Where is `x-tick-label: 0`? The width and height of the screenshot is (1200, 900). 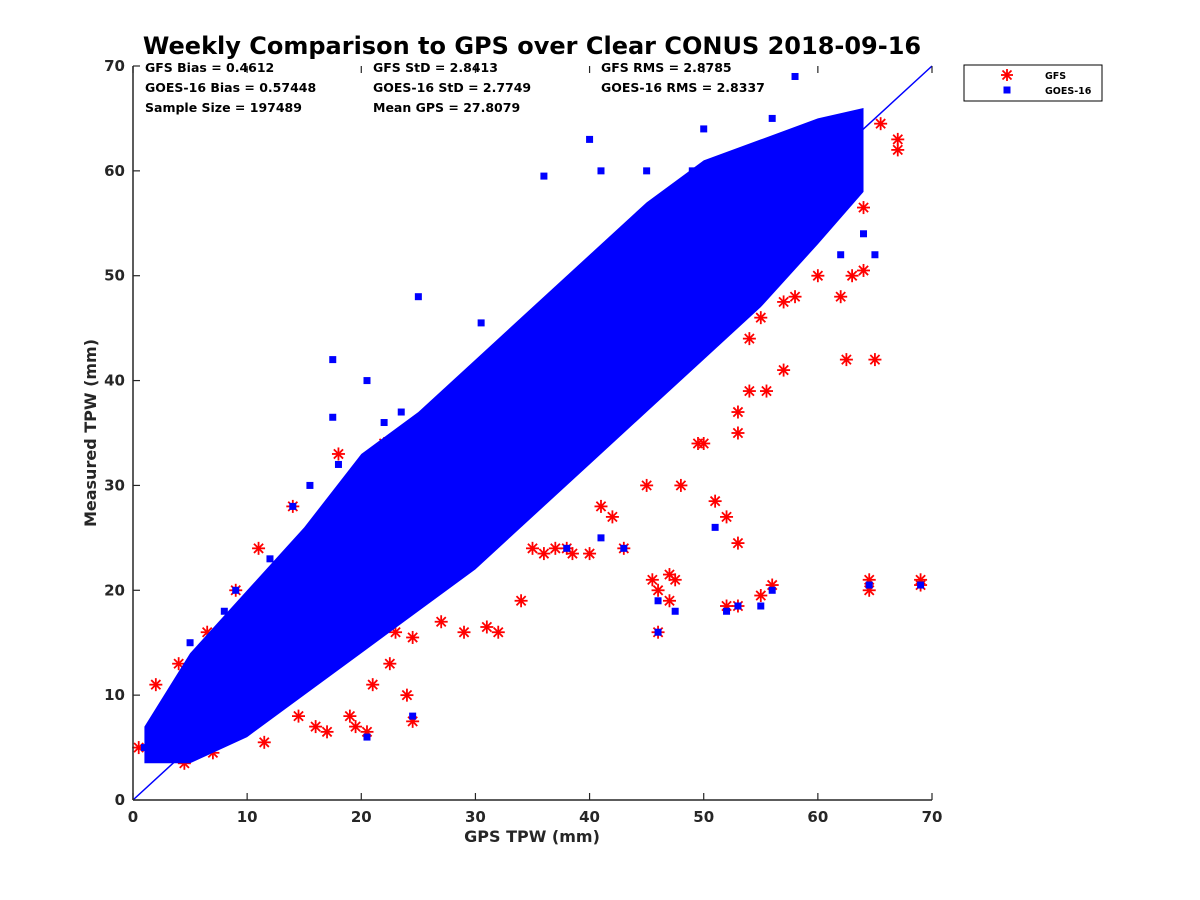 x-tick-label: 0 is located at coordinates (133, 817).